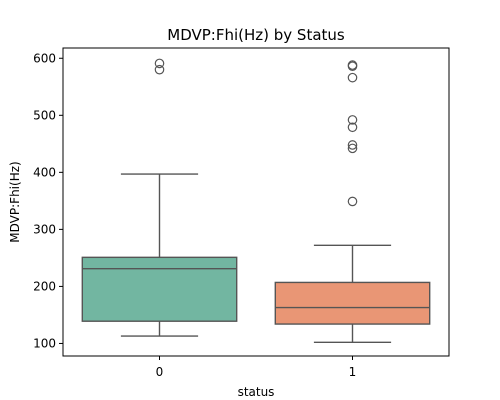  Describe the element at coordinates (353, 372) in the screenshot. I see `x-tick-label-1: 1` at that location.